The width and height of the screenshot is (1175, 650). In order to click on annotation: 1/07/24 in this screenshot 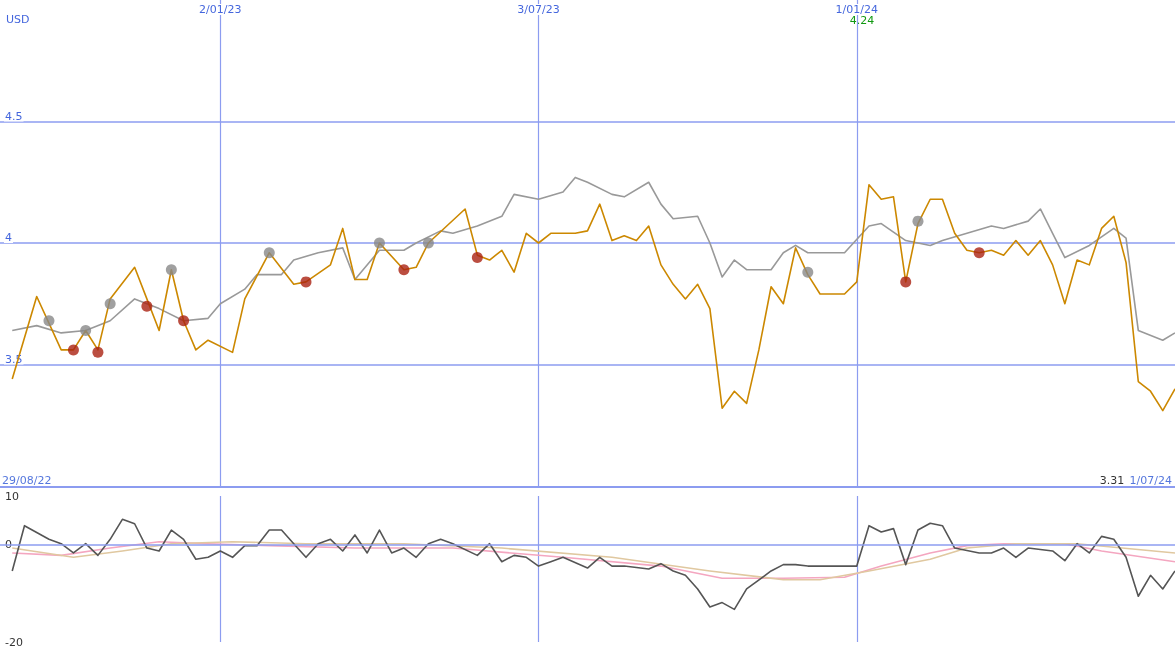, I will do `click(1150, 480)`.